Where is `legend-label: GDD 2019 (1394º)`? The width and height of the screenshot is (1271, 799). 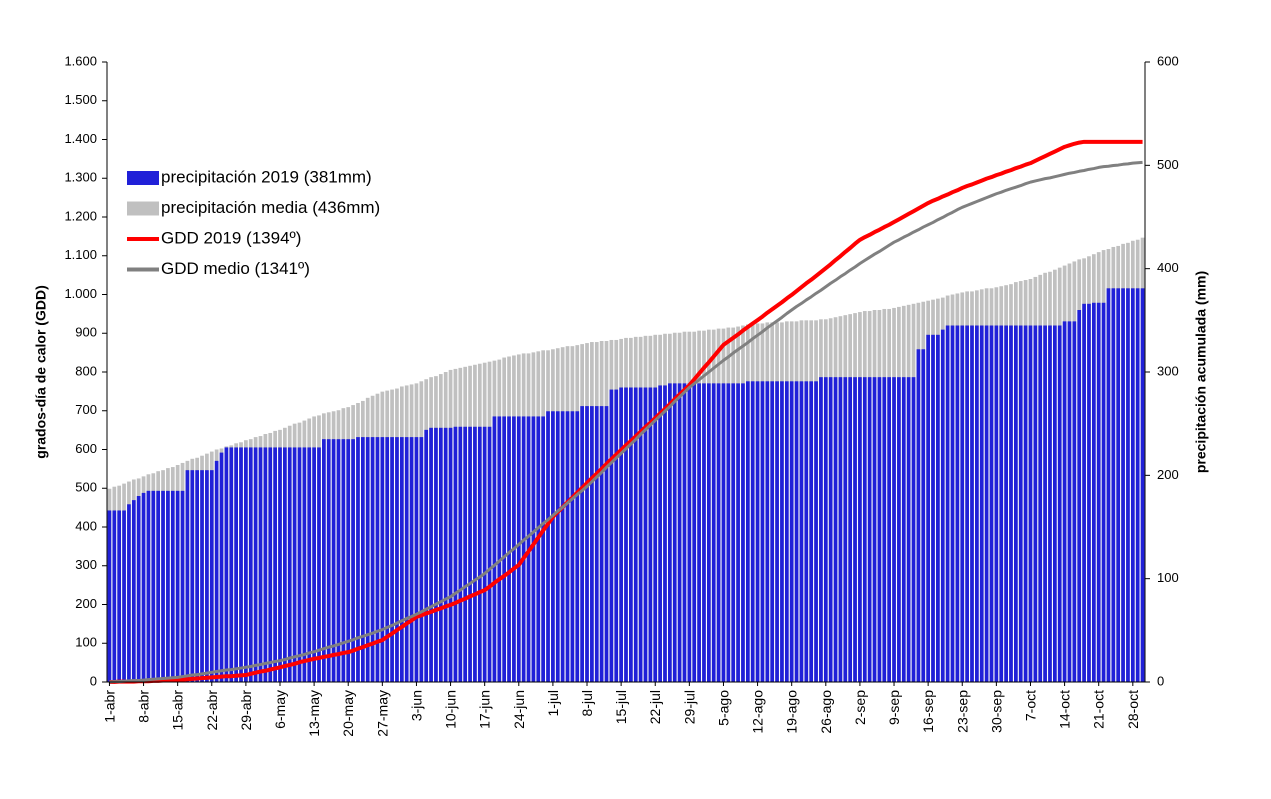 legend-label: GDD 2019 (1394º) is located at coordinates (231, 237).